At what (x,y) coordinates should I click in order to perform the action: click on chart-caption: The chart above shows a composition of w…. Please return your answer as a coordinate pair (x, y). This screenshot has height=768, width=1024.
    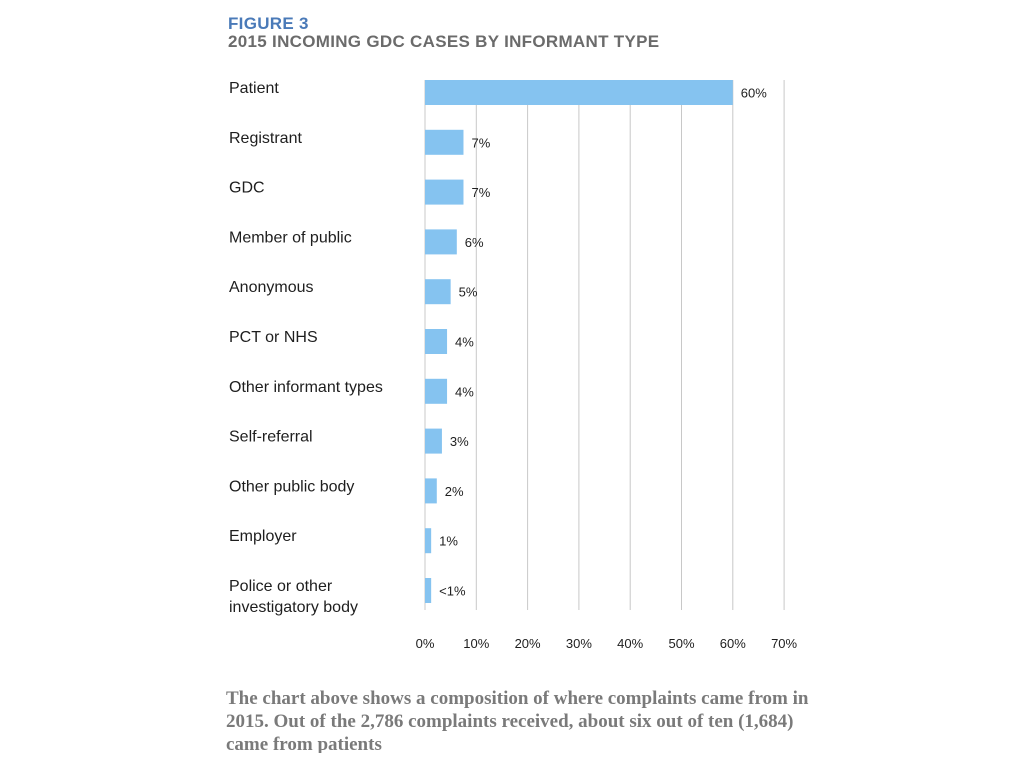
    Looking at the image, I should click on (517, 720).